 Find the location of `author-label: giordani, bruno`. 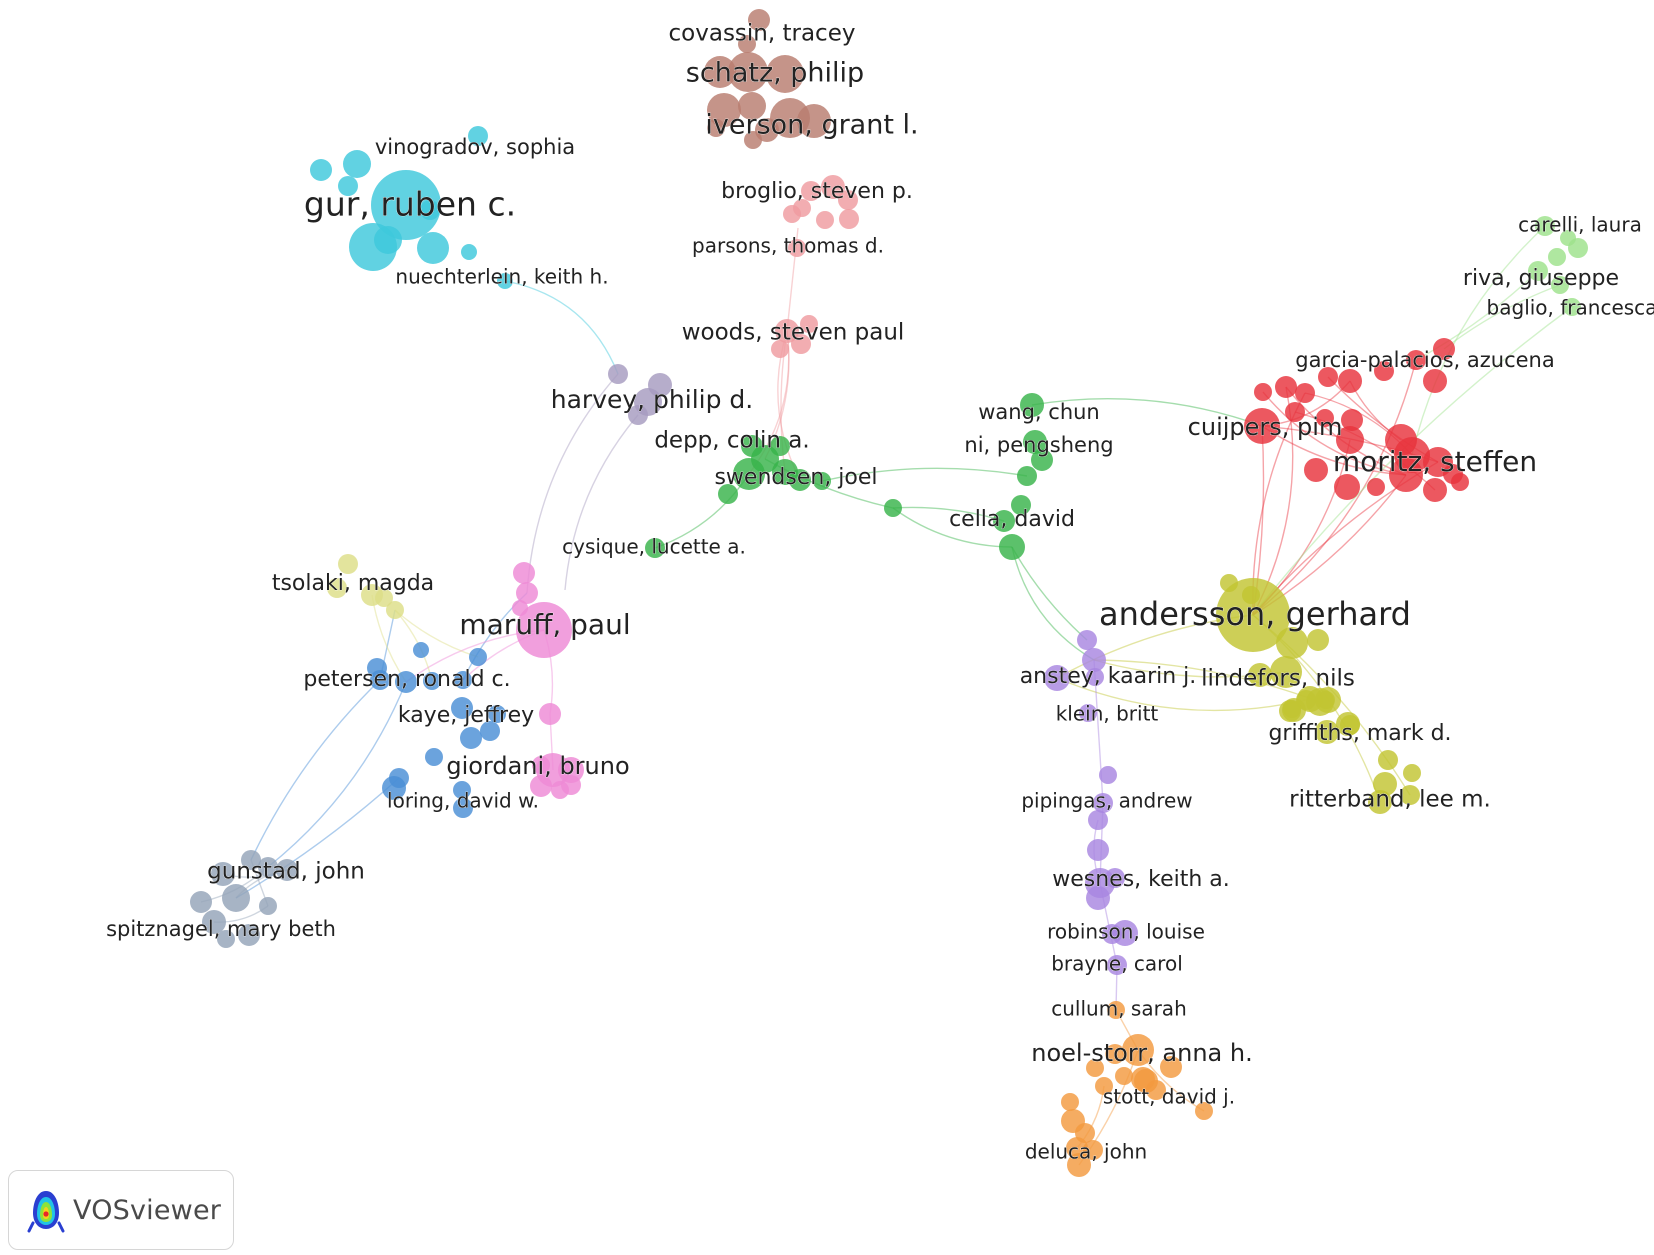

author-label: giordani, bruno is located at coordinates (538, 766).